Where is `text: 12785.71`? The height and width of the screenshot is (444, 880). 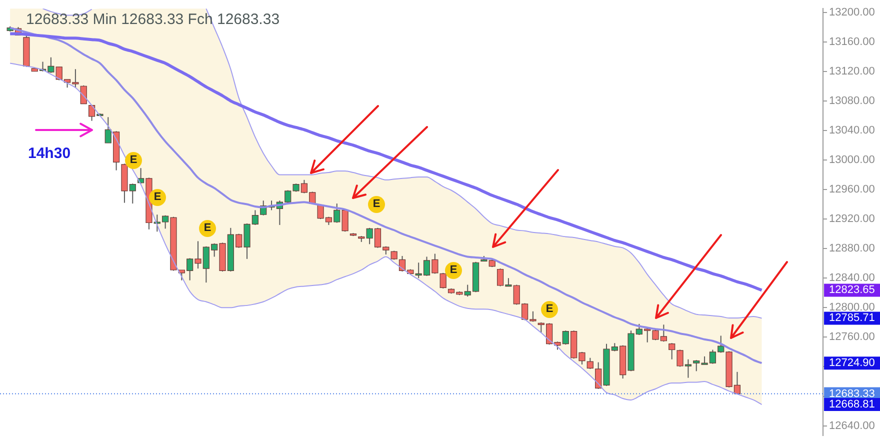 text: 12785.71 is located at coordinates (852, 318).